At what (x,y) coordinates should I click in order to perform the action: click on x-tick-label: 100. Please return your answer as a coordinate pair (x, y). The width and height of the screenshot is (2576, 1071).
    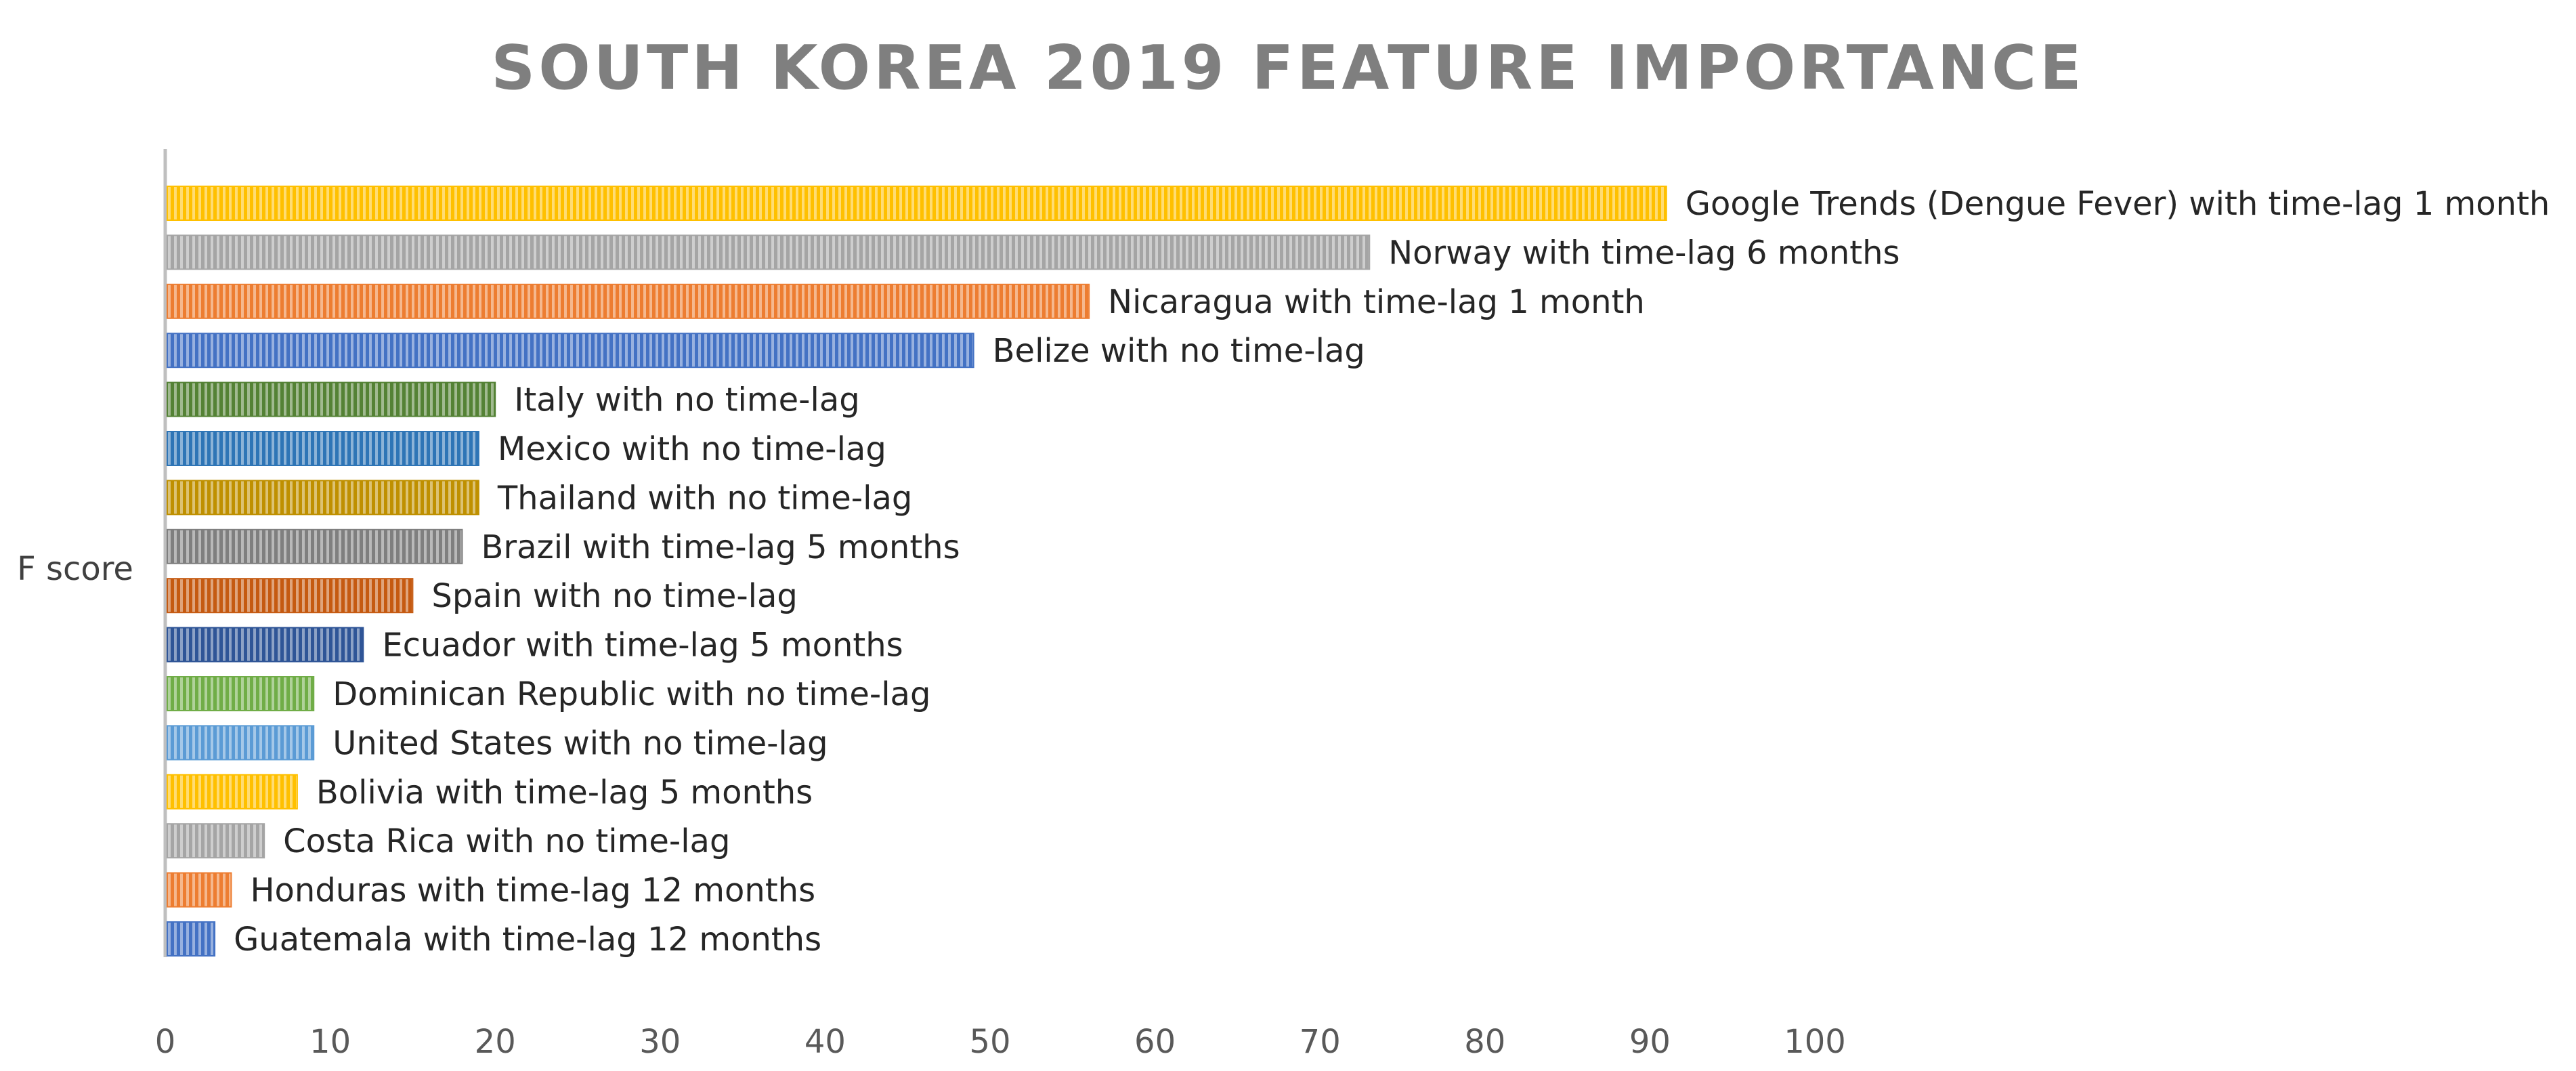
    Looking at the image, I should click on (1815, 1042).